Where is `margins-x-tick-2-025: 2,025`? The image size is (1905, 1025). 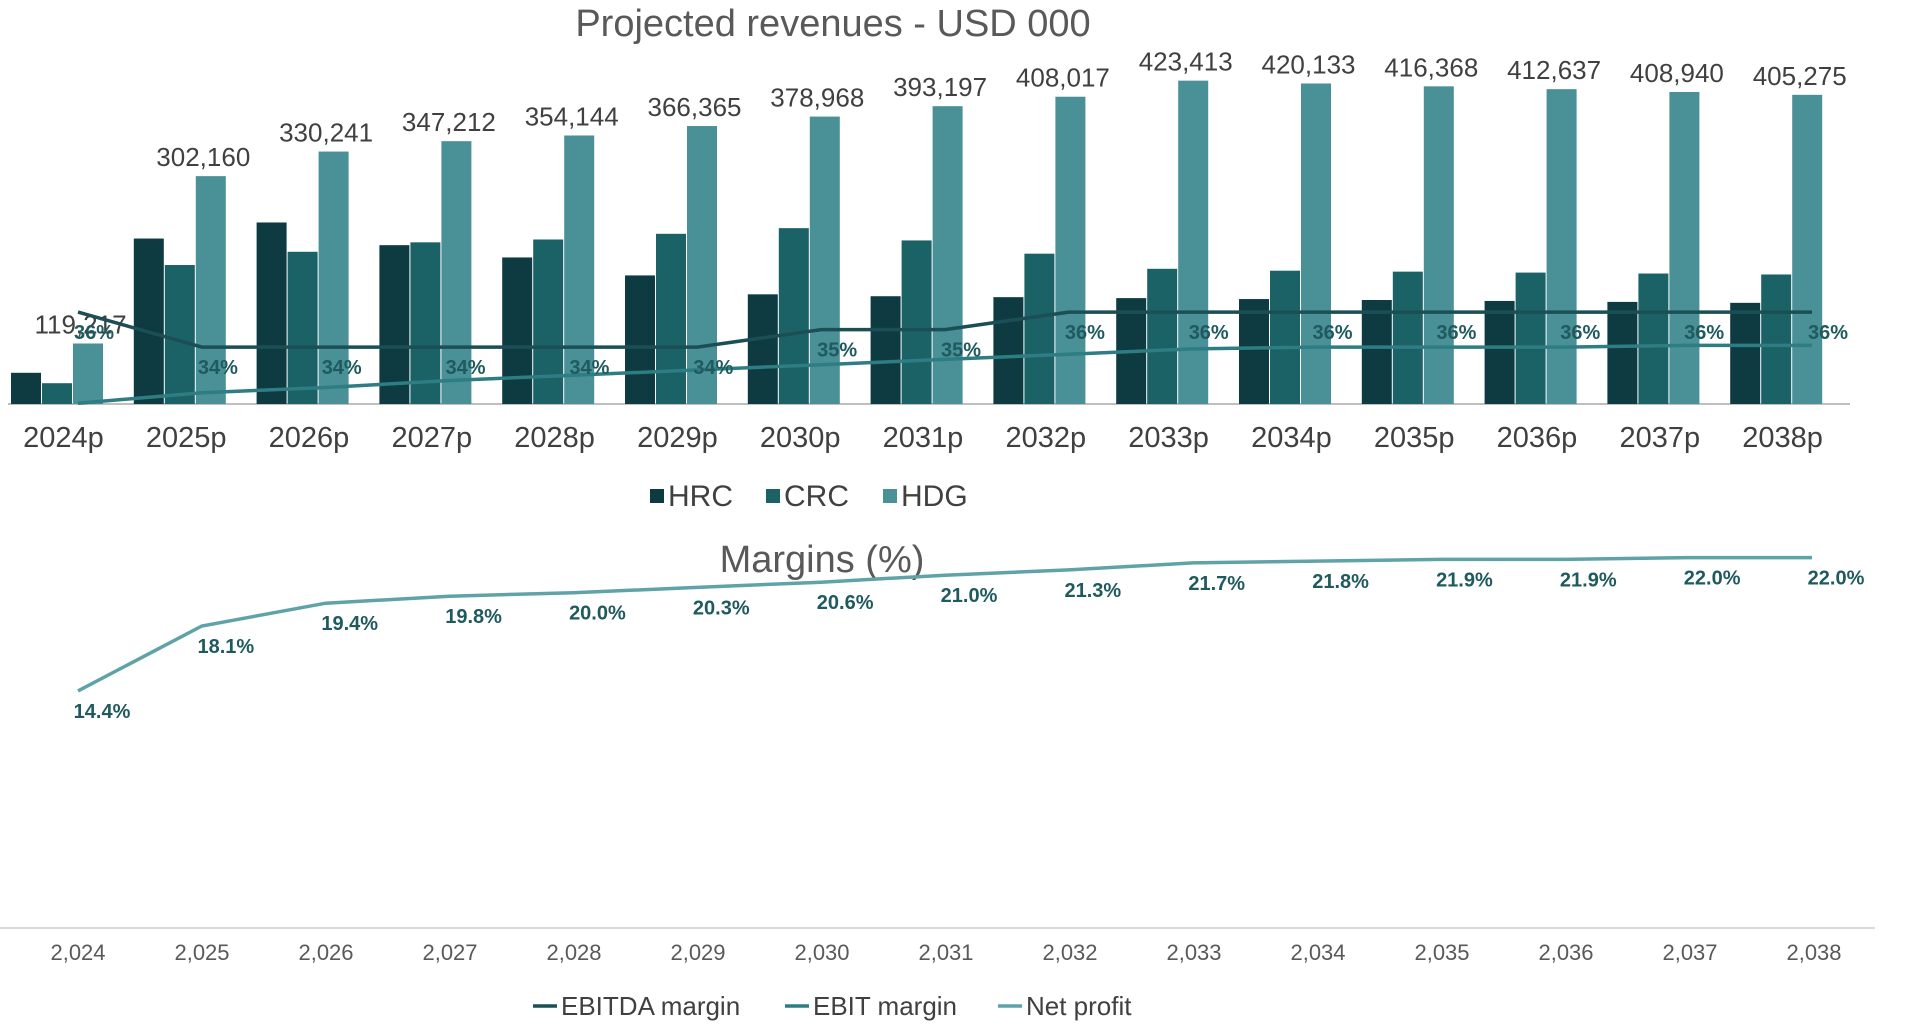
margins-x-tick-2-025: 2,025 is located at coordinates (201, 952).